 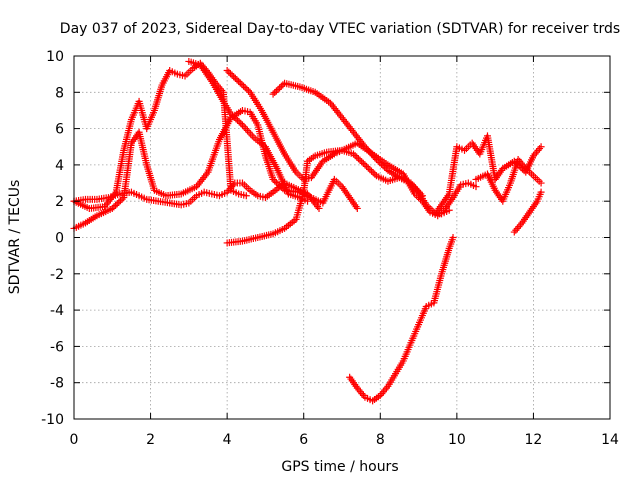 What do you see at coordinates (534, 440) in the screenshot?
I see `x-tick-label: 12` at bounding box center [534, 440].